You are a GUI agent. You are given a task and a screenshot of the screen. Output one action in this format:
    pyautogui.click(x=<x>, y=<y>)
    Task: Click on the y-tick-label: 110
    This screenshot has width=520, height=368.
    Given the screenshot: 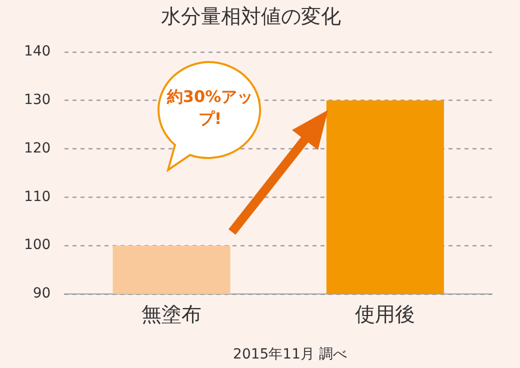 What is the action you would take?
    pyautogui.click(x=37, y=196)
    